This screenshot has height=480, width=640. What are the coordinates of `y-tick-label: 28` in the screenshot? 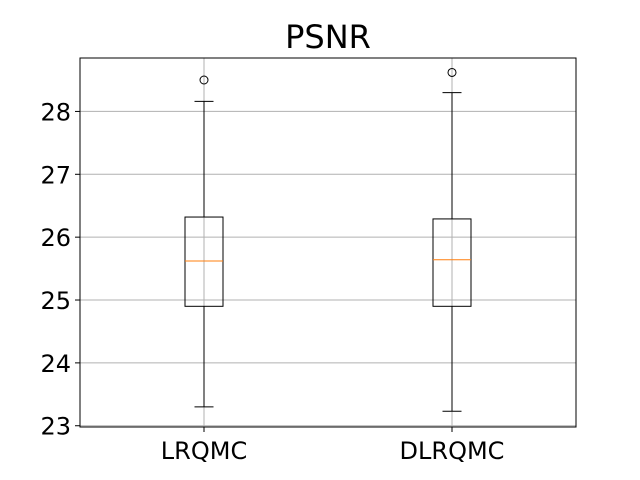 It's located at (55, 112).